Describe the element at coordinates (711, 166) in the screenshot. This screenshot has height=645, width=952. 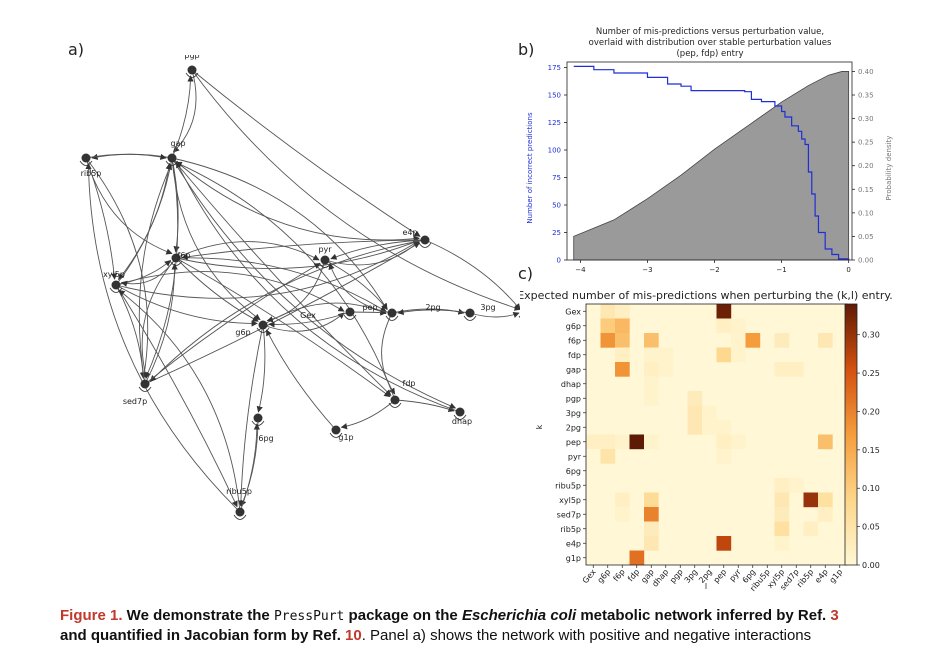
I see `density-area` at that location.